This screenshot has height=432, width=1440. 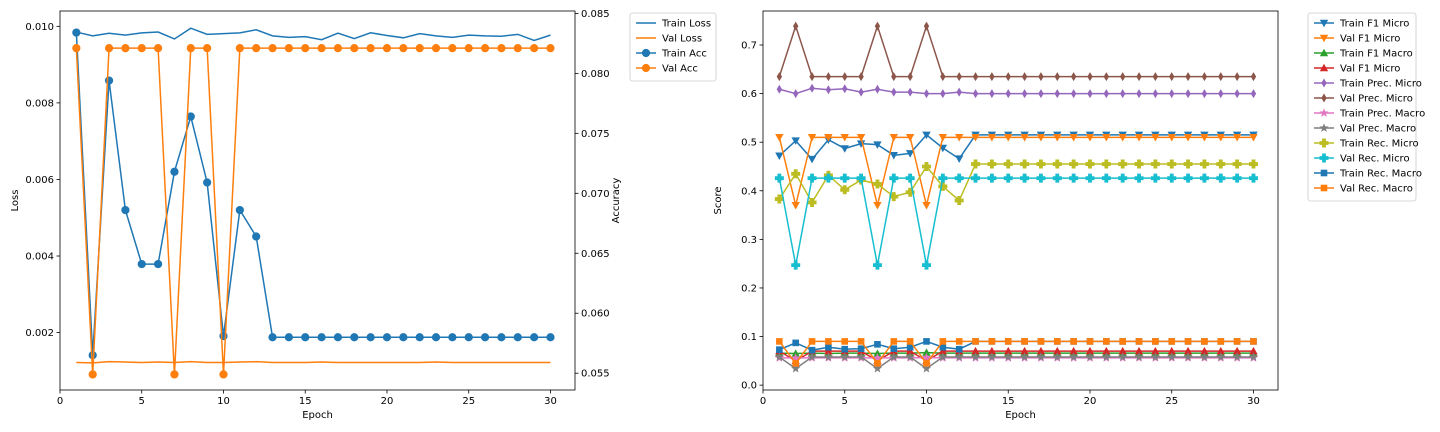 I want to click on y-tick-label: 0.4, so click(x=749, y=191).